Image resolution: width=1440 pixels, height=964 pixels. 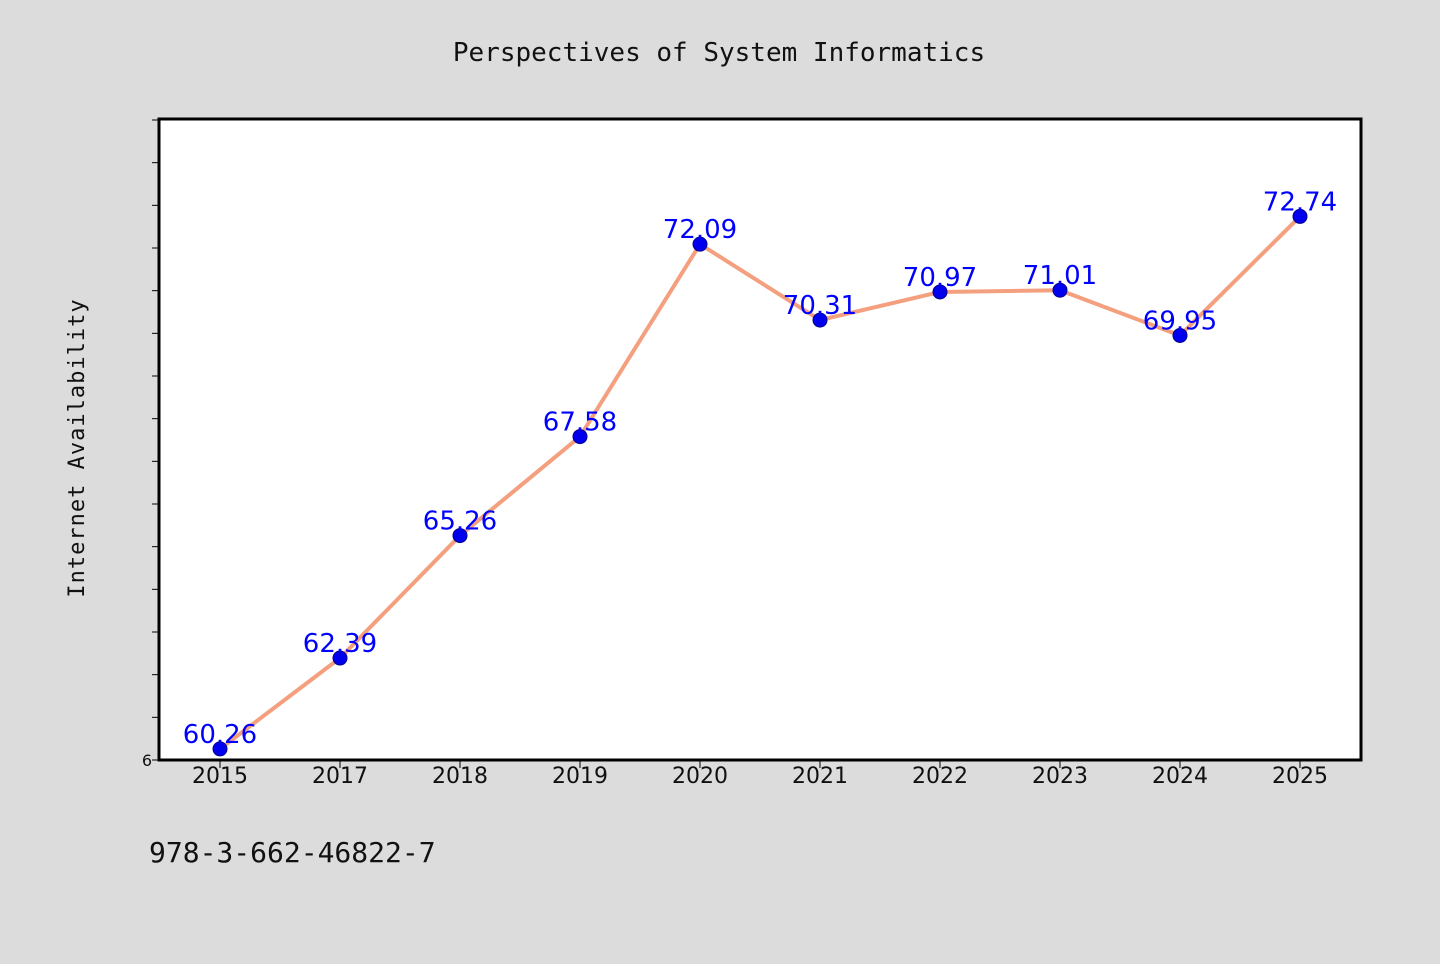 What do you see at coordinates (1180, 776) in the screenshot?
I see `x-tick-label: 2024` at bounding box center [1180, 776].